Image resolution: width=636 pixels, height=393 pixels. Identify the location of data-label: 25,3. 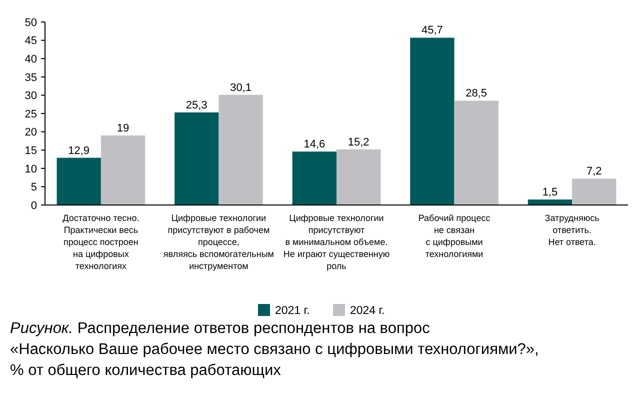
(197, 105).